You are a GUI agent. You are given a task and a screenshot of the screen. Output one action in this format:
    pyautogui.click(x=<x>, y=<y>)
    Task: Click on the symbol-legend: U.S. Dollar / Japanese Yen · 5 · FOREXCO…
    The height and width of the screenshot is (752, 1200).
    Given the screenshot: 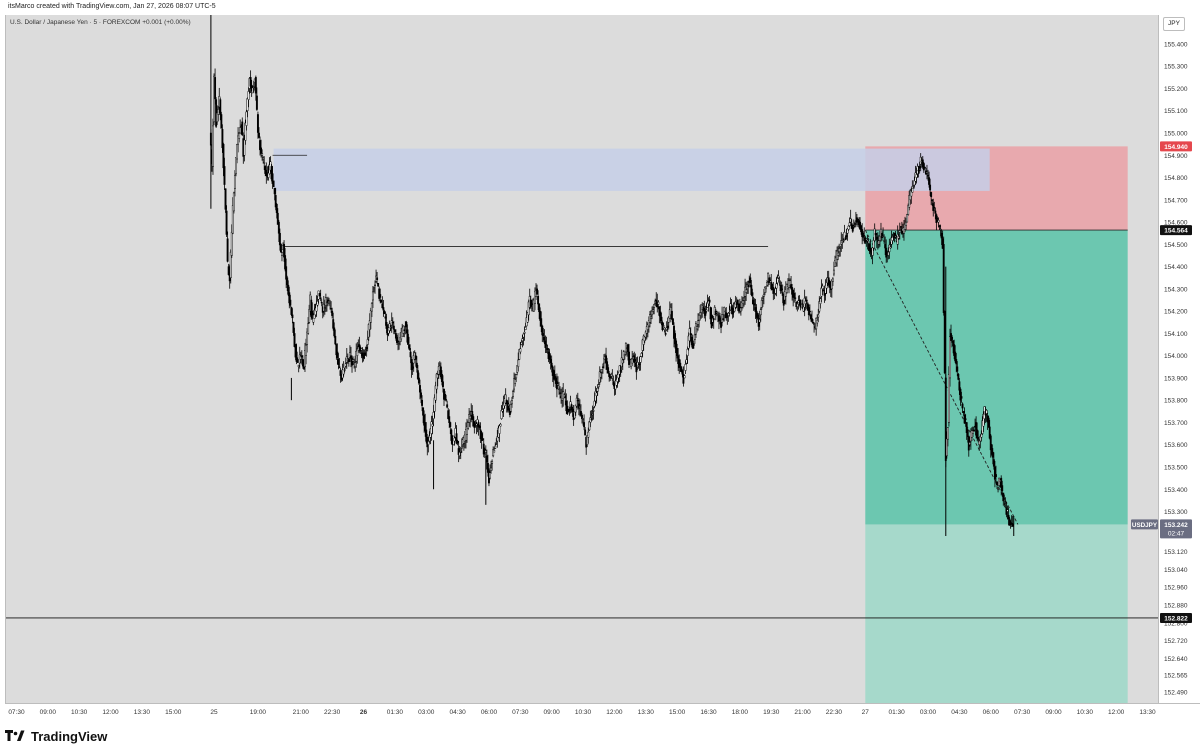 What is the action you would take?
    pyautogui.click(x=100, y=22)
    